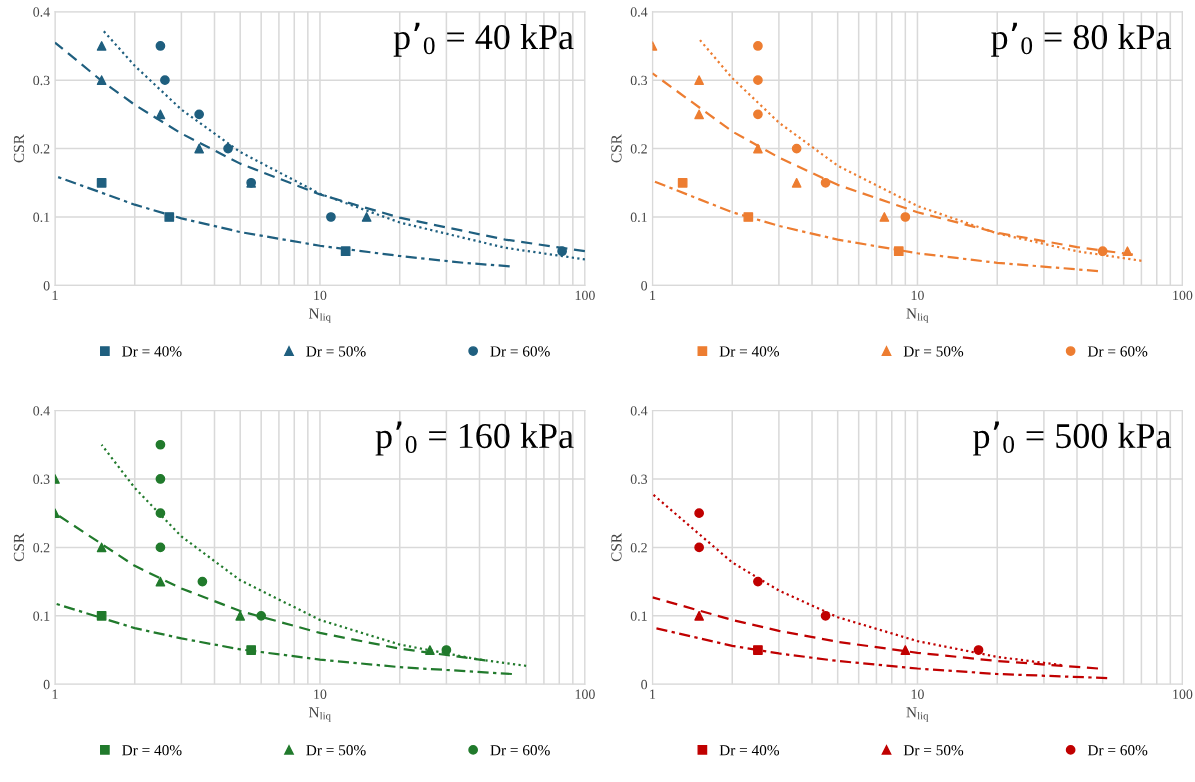 The height and width of the screenshot is (782, 1195). I want to click on chart-title: p’$_{0}$ = 160 kPa, so click(474, 438).